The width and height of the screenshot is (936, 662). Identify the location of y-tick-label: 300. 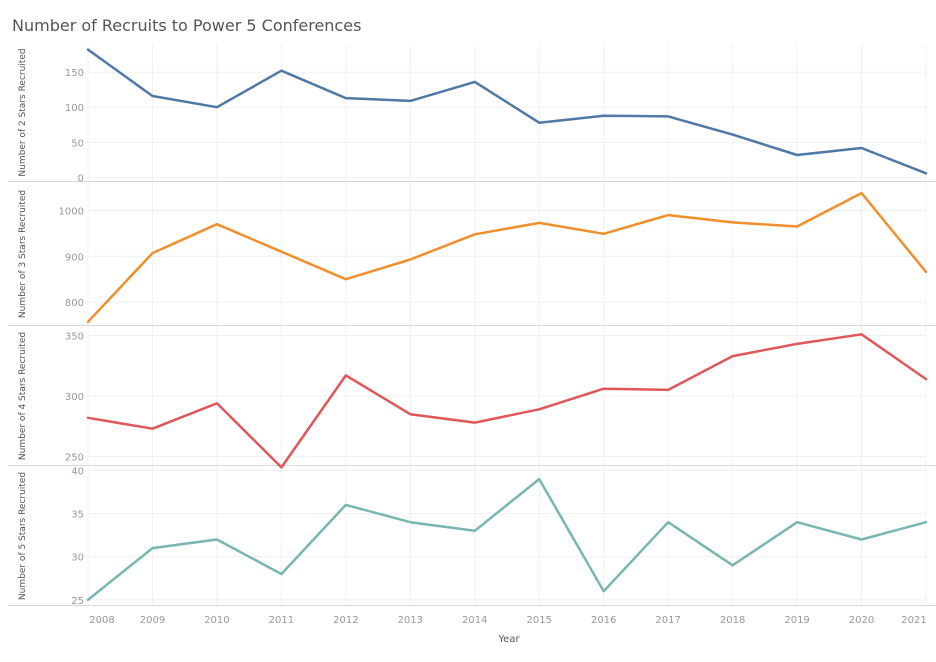
(74, 397).